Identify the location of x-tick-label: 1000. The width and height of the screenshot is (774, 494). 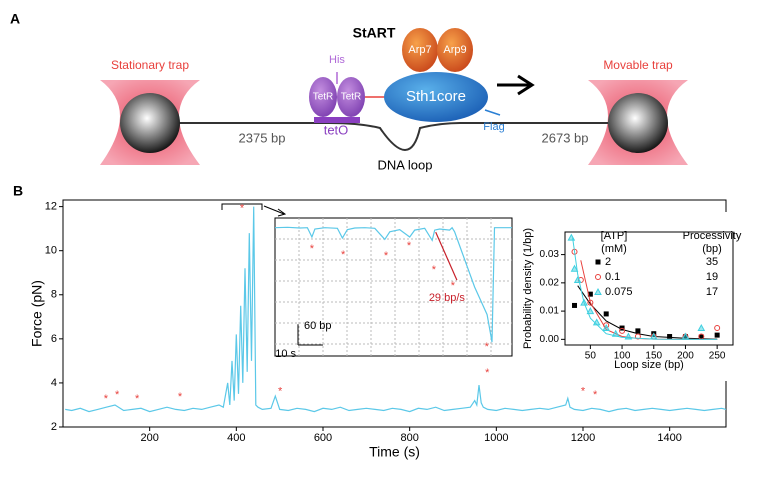
(496, 438).